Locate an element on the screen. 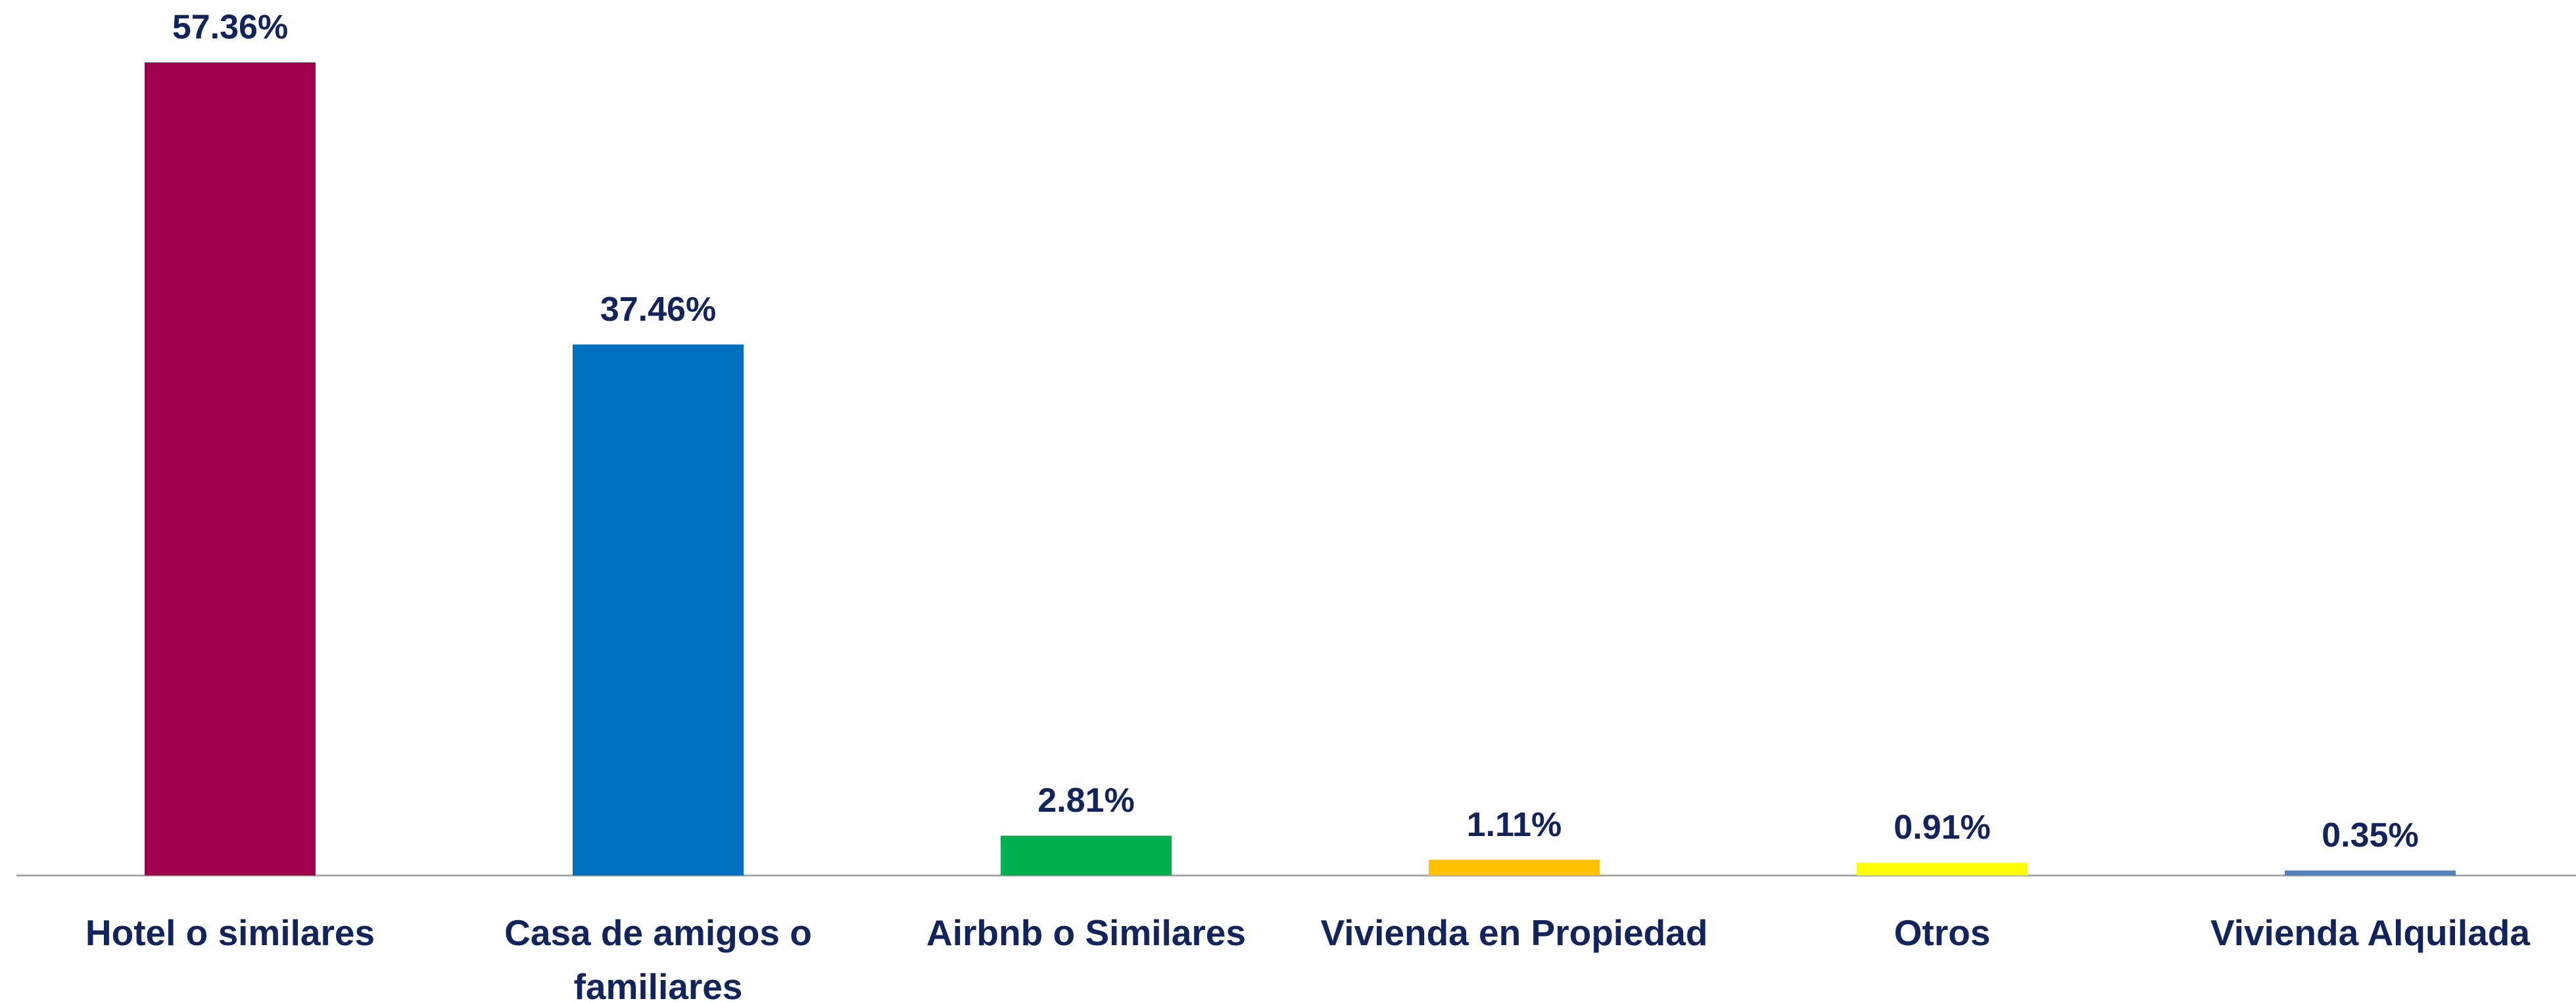  data-label: 0.91% is located at coordinates (1942, 827).